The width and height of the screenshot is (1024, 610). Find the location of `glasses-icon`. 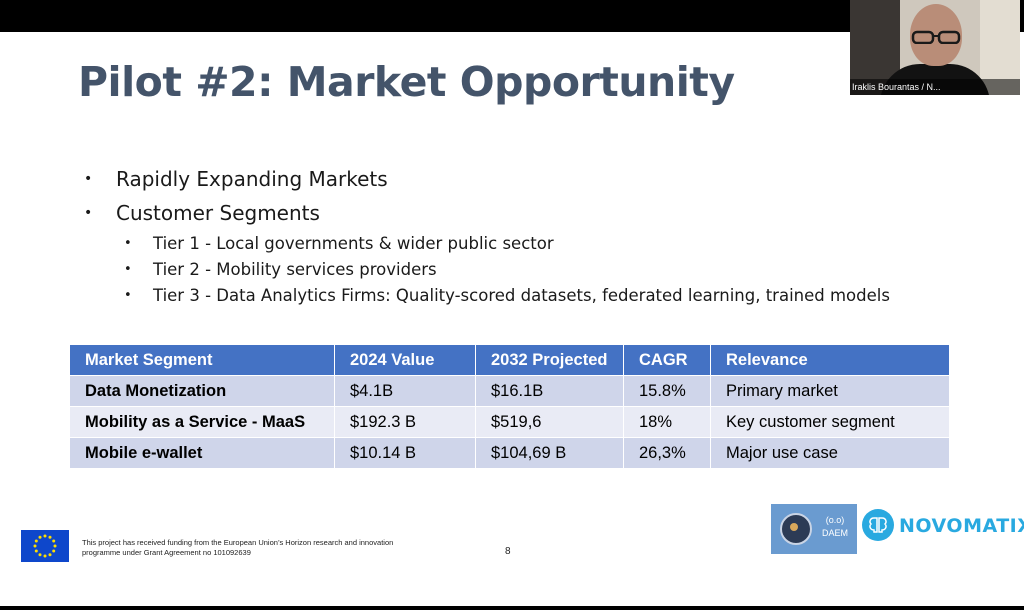

glasses-icon is located at coordinates (936, 37).